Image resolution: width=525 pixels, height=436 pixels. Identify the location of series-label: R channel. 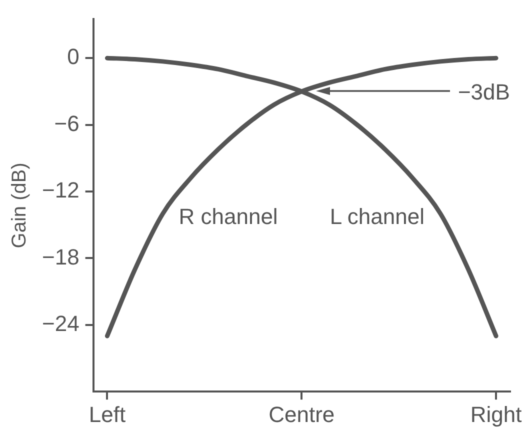
(228, 216).